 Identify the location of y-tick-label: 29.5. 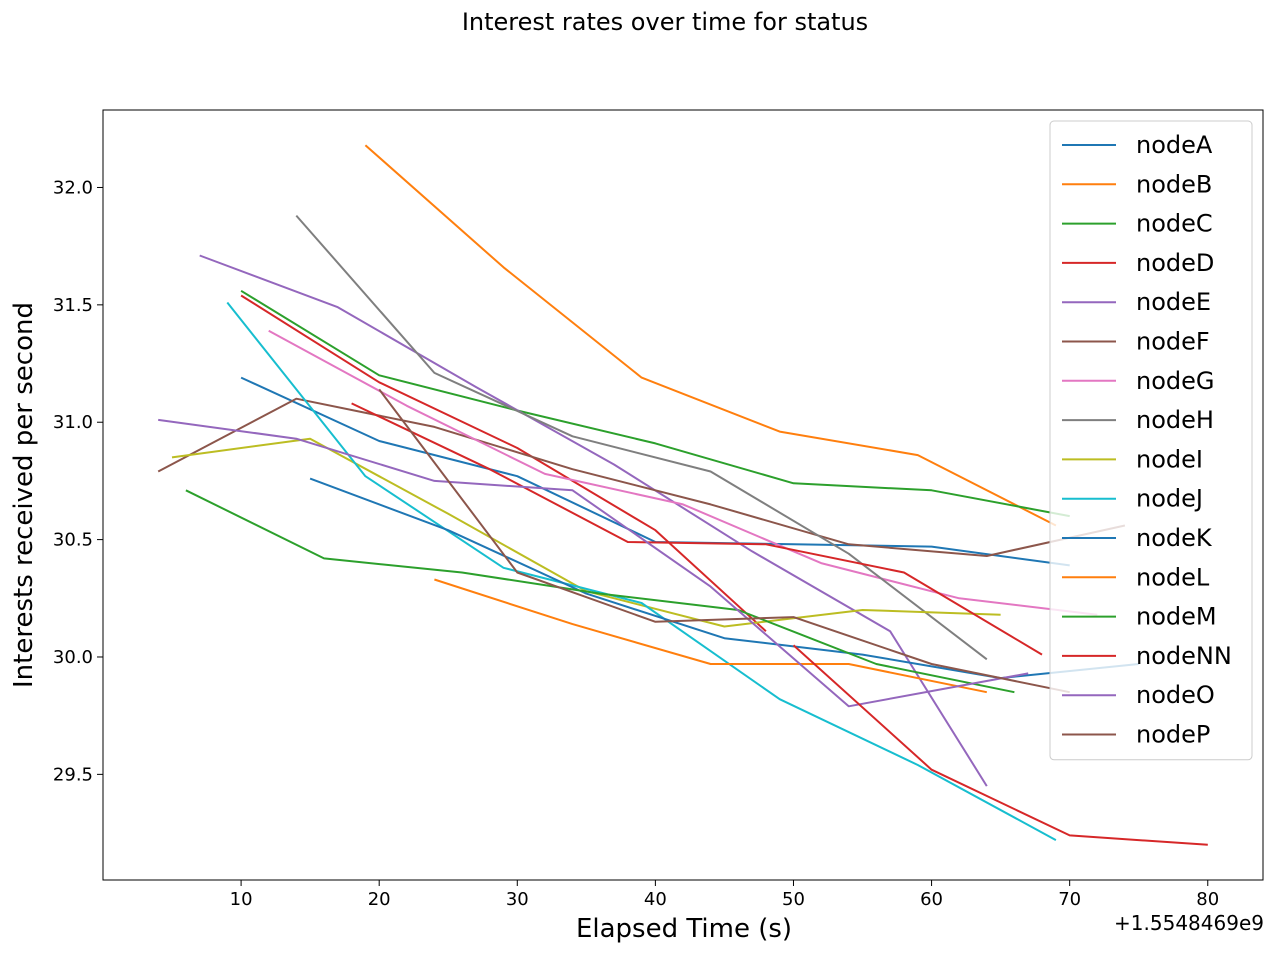
(73, 774).